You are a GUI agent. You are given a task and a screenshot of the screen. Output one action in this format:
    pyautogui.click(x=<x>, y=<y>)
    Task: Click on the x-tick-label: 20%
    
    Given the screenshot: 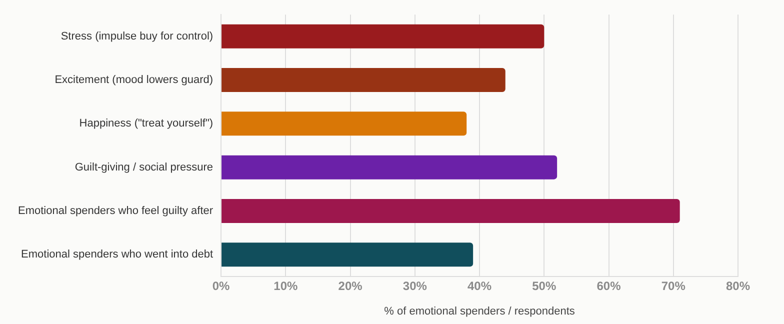 What is the action you would take?
    pyautogui.click(x=350, y=285)
    